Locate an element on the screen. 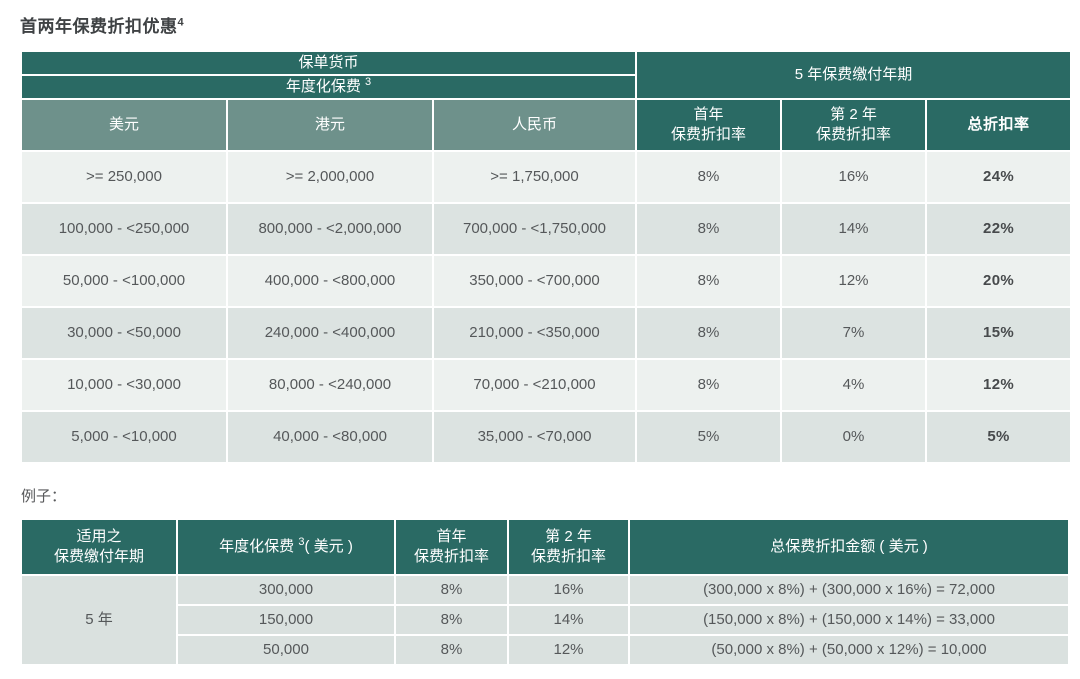 The image size is (1080, 679). cell-premium: 50,000 is located at coordinates (286, 650).